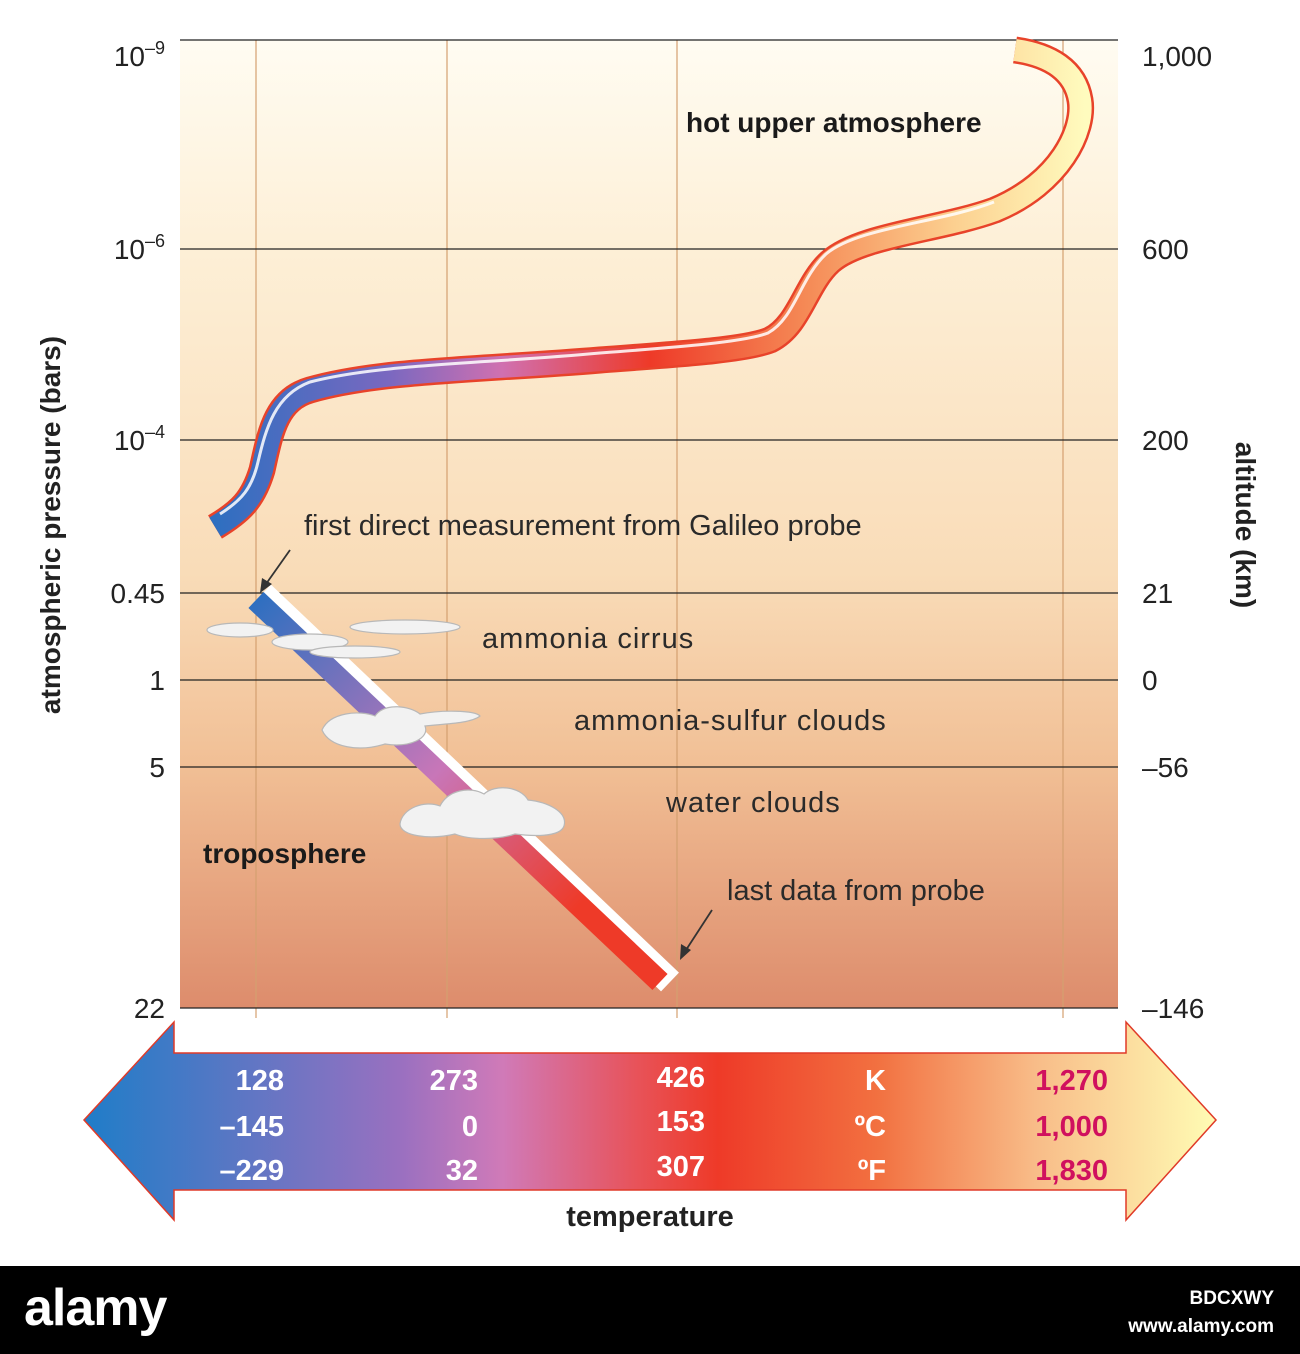  What do you see at coordinates (462, 1171) in the screenshot?
I see `temp-273-f: 32` at bounding box center [462, 1171].